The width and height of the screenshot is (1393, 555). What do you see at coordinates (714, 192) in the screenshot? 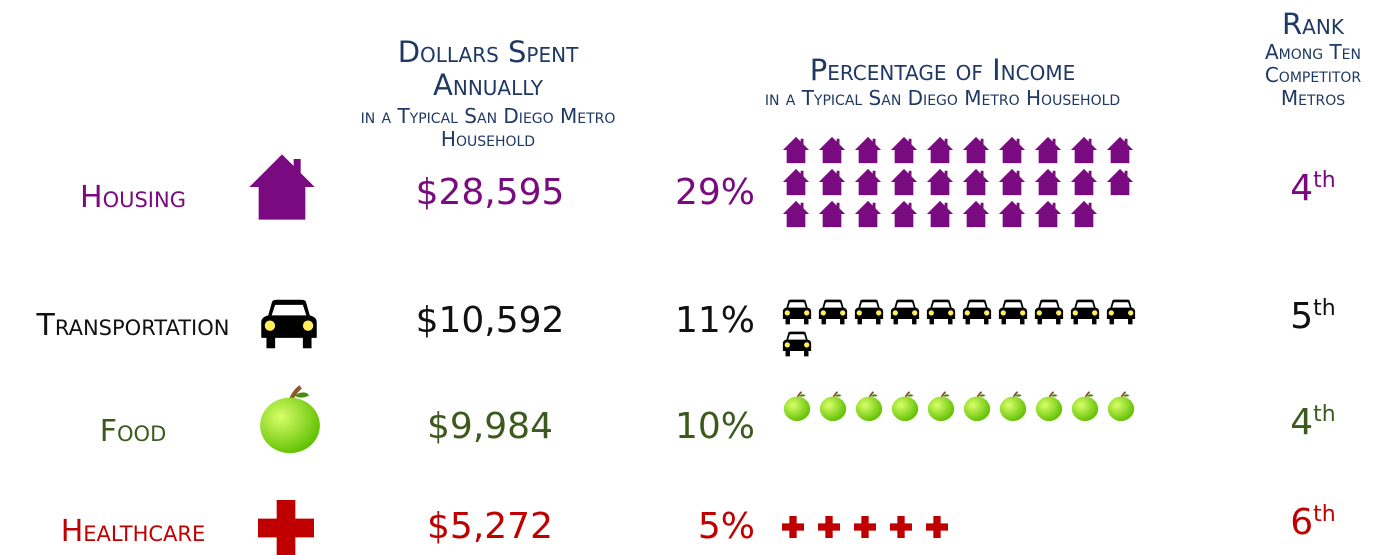
I see `percent: 29%` at bounding box center [714, 192].